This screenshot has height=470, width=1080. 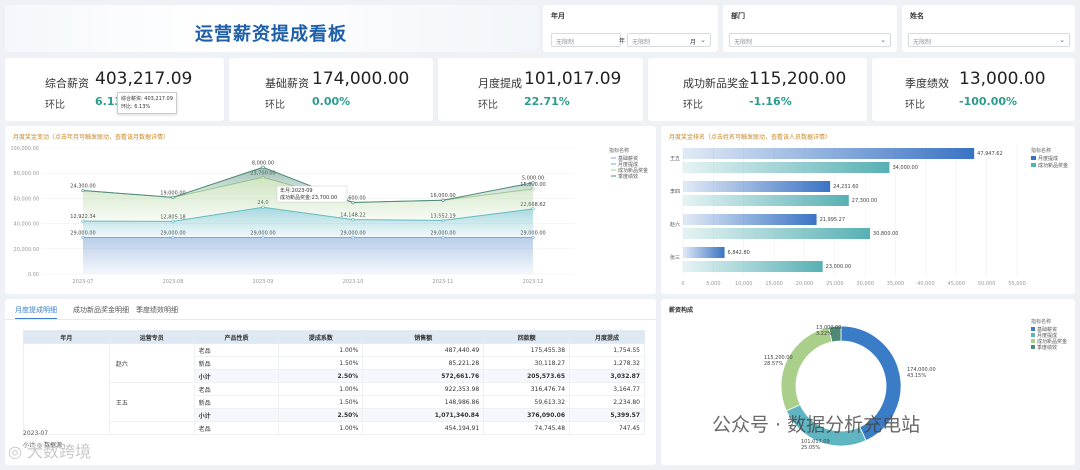 What do you see at coordinates (443, 282) in the screenshot?
I see `x-tick-label: 2023-11` at bounding box center [443, 282].